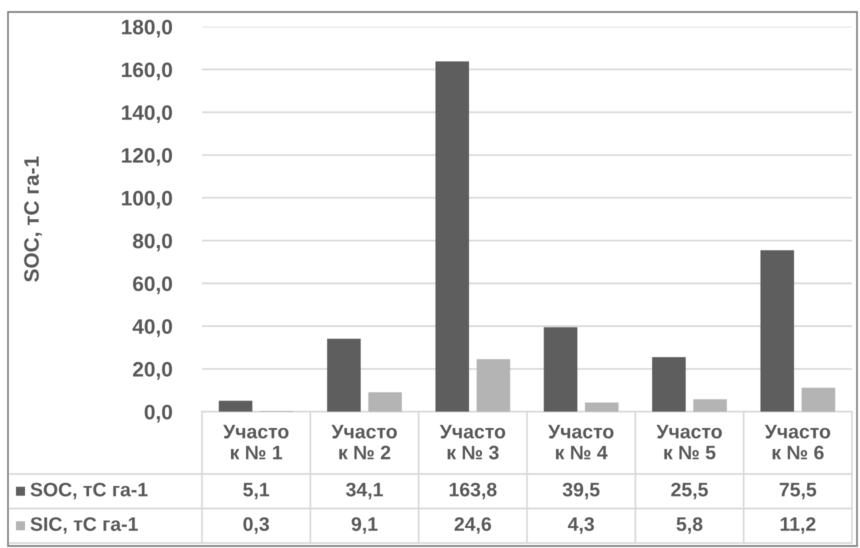 The width and height of the screenshot is (860, 548). What do you see at coordinates (147, 199) in the screenshot?
I see `y-tick-label: 100,0` at bounding box center [147, 199].